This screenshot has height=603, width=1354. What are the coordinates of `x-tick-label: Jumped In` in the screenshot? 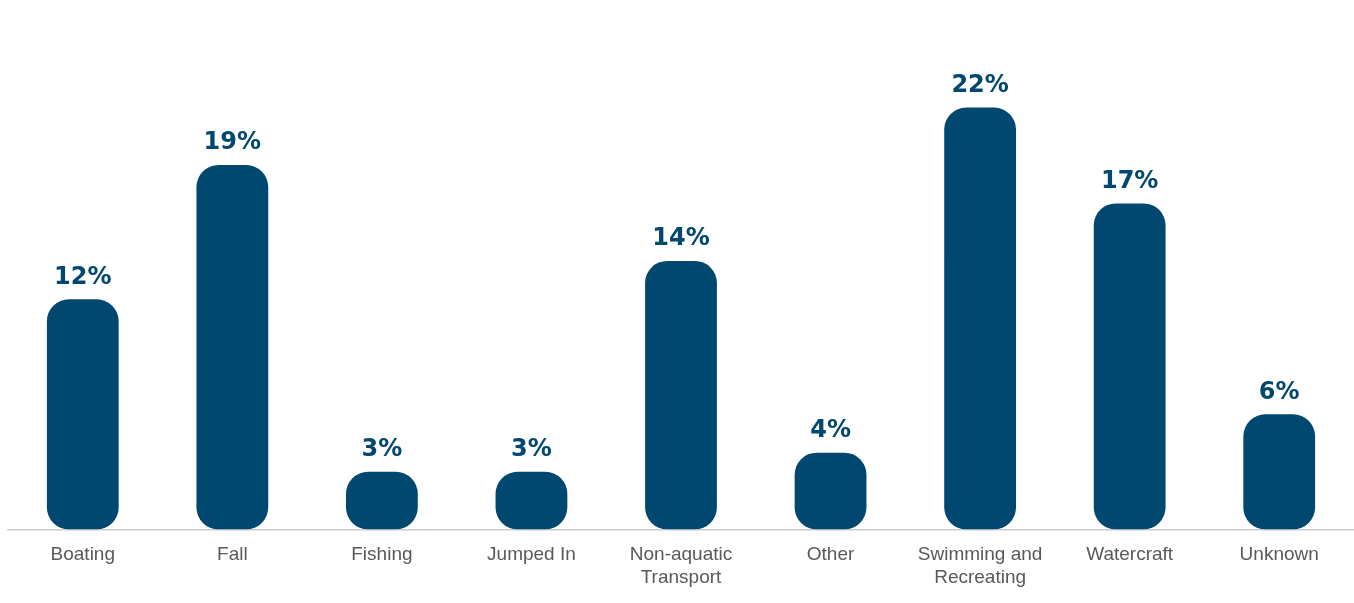 It's located at (531, 554).